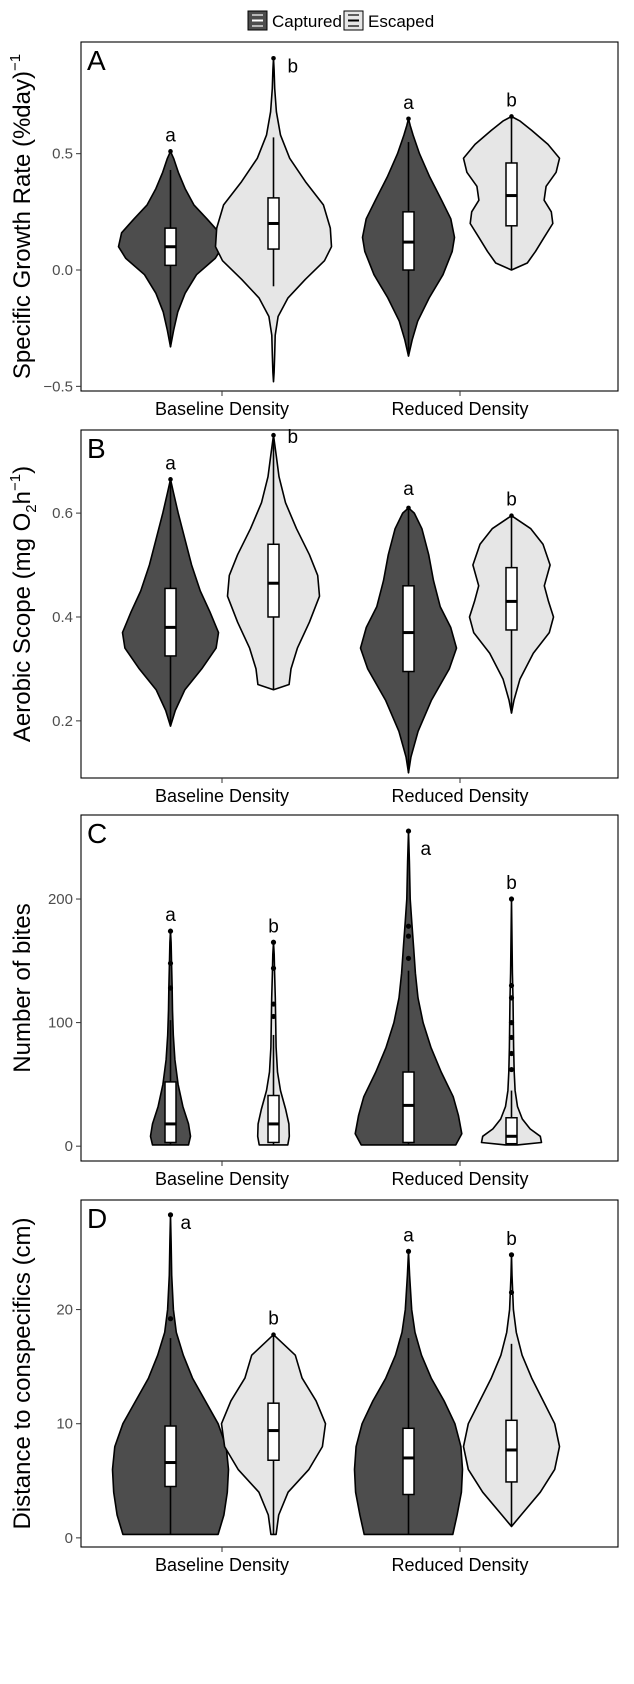  I want to click on panel-c-escaped-reduced-significance-letter: b, so click(511, 883).